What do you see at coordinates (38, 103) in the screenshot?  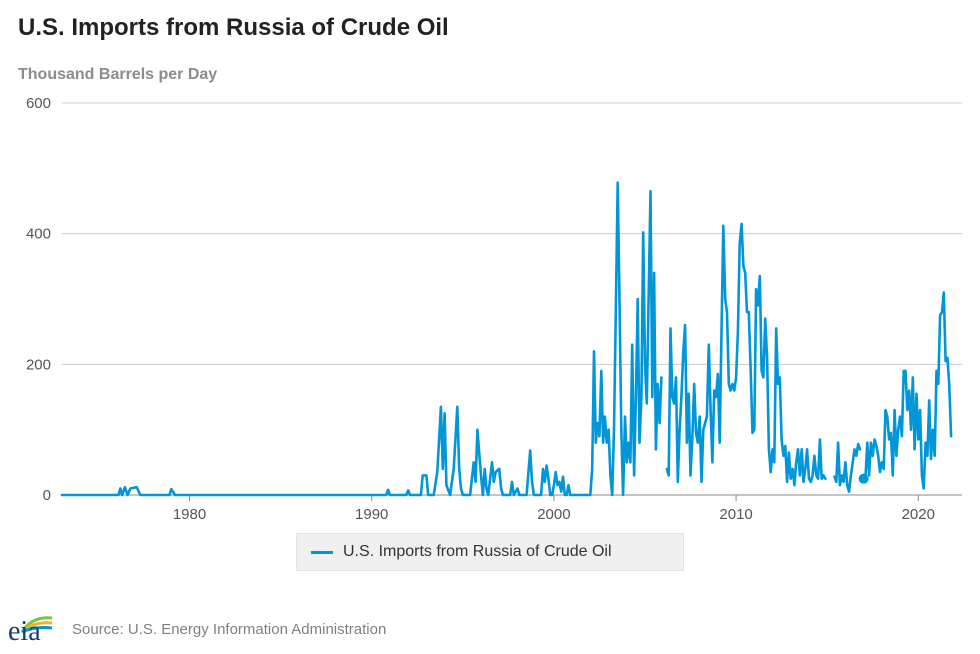 I see `y-tick-label: 600` at bounding box center [38, 103].